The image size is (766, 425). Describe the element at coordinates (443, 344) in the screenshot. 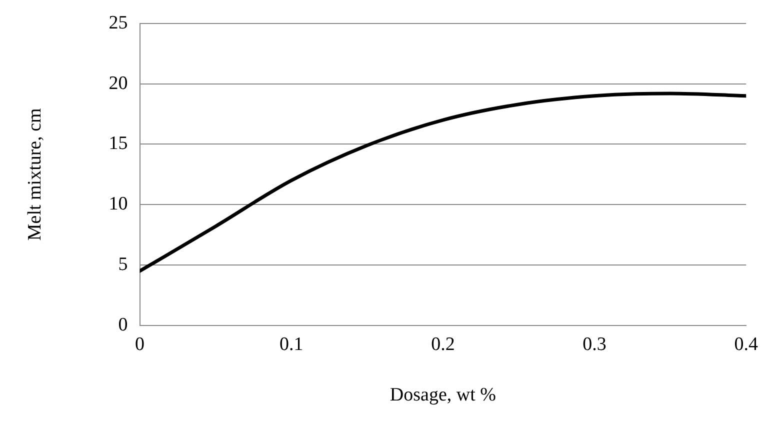

I see `x-tick-label: 0.2` at that location.